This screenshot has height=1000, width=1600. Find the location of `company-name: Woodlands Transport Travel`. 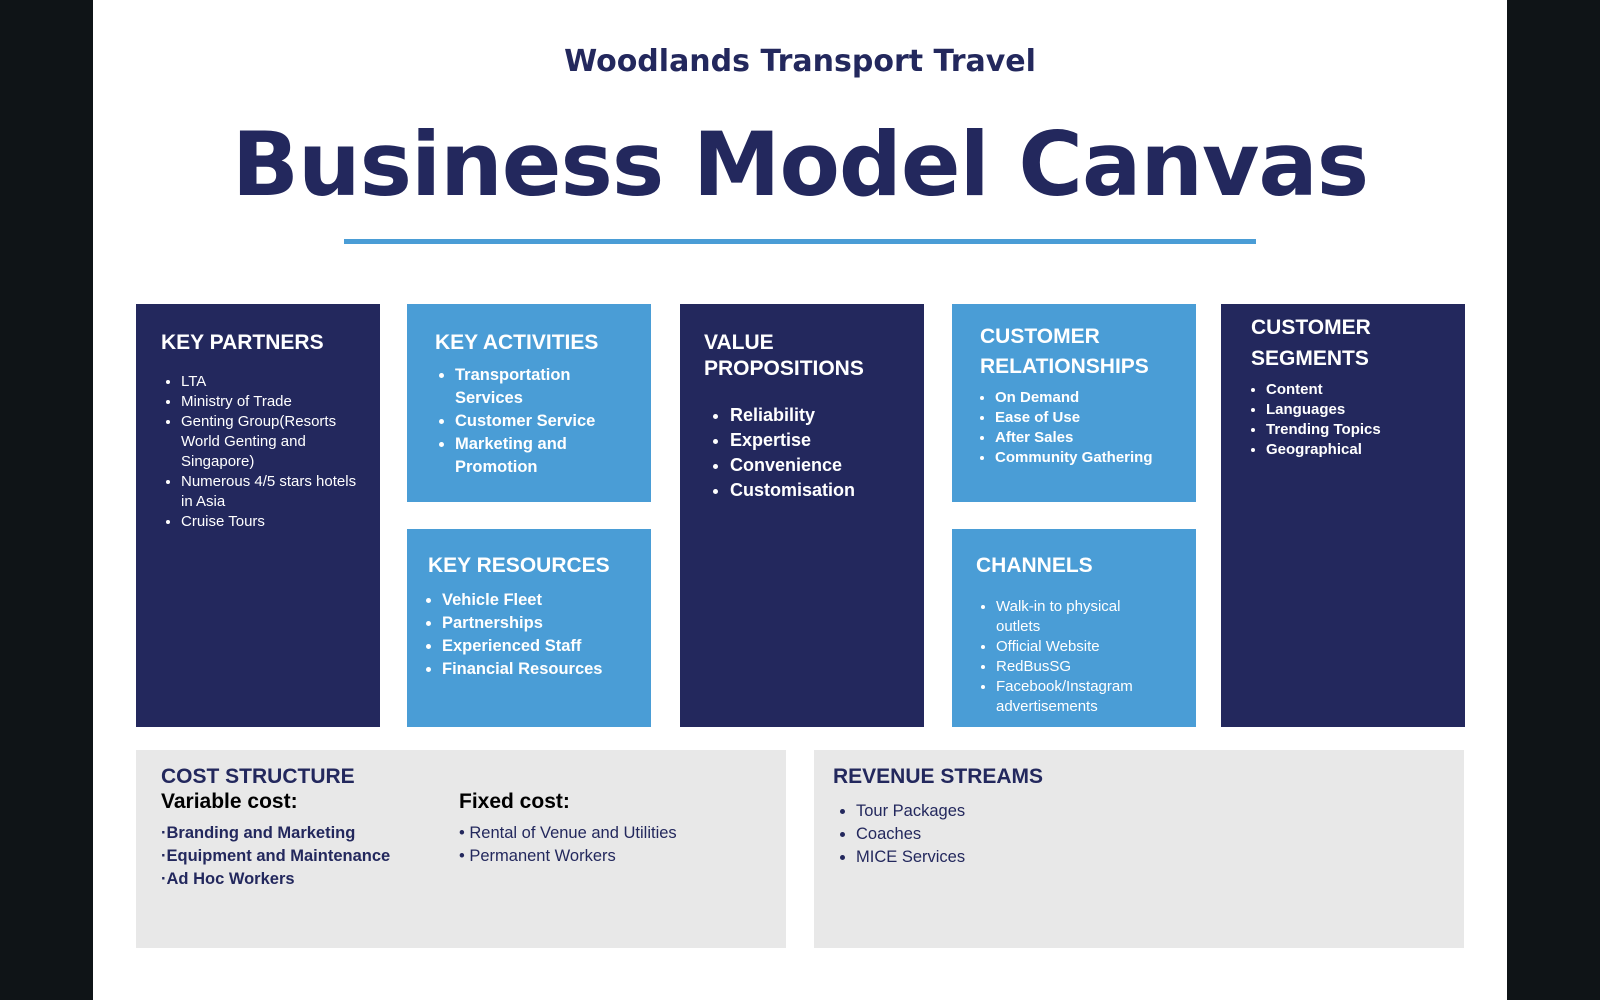

company-name: Woodlands Transport Travel is located at coordinates (800, 61).